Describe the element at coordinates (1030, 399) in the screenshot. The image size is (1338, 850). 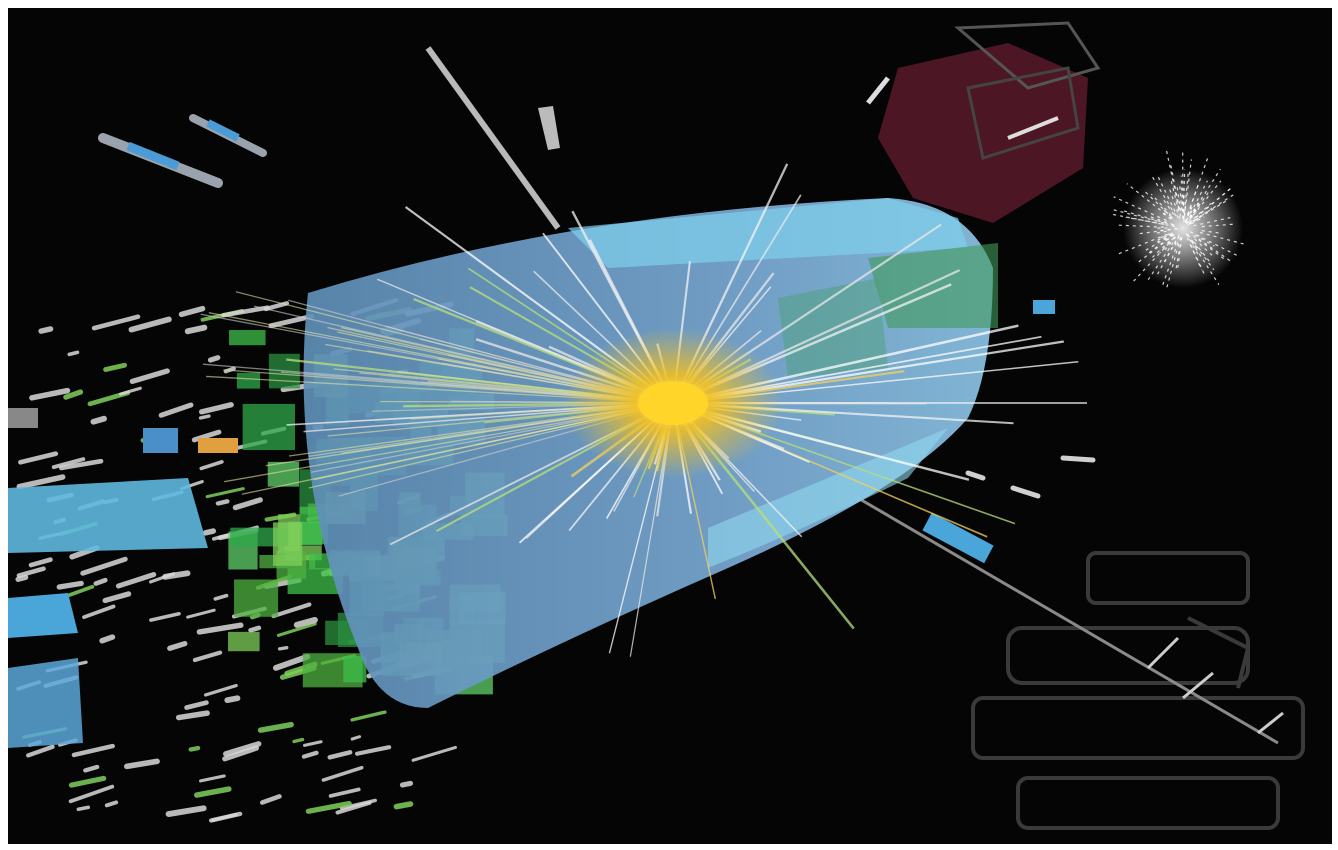
I see `tracker-hits-right` at that location.